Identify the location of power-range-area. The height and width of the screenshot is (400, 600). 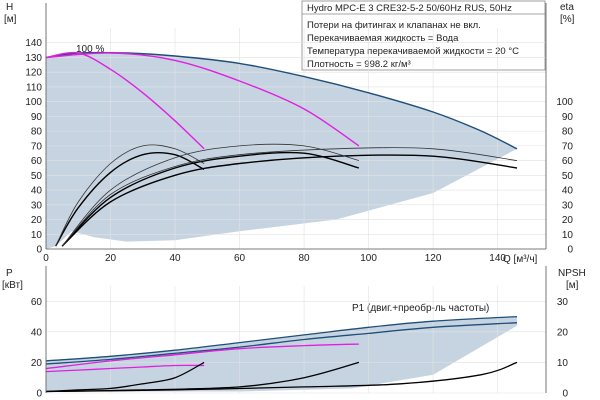
(281, 354).